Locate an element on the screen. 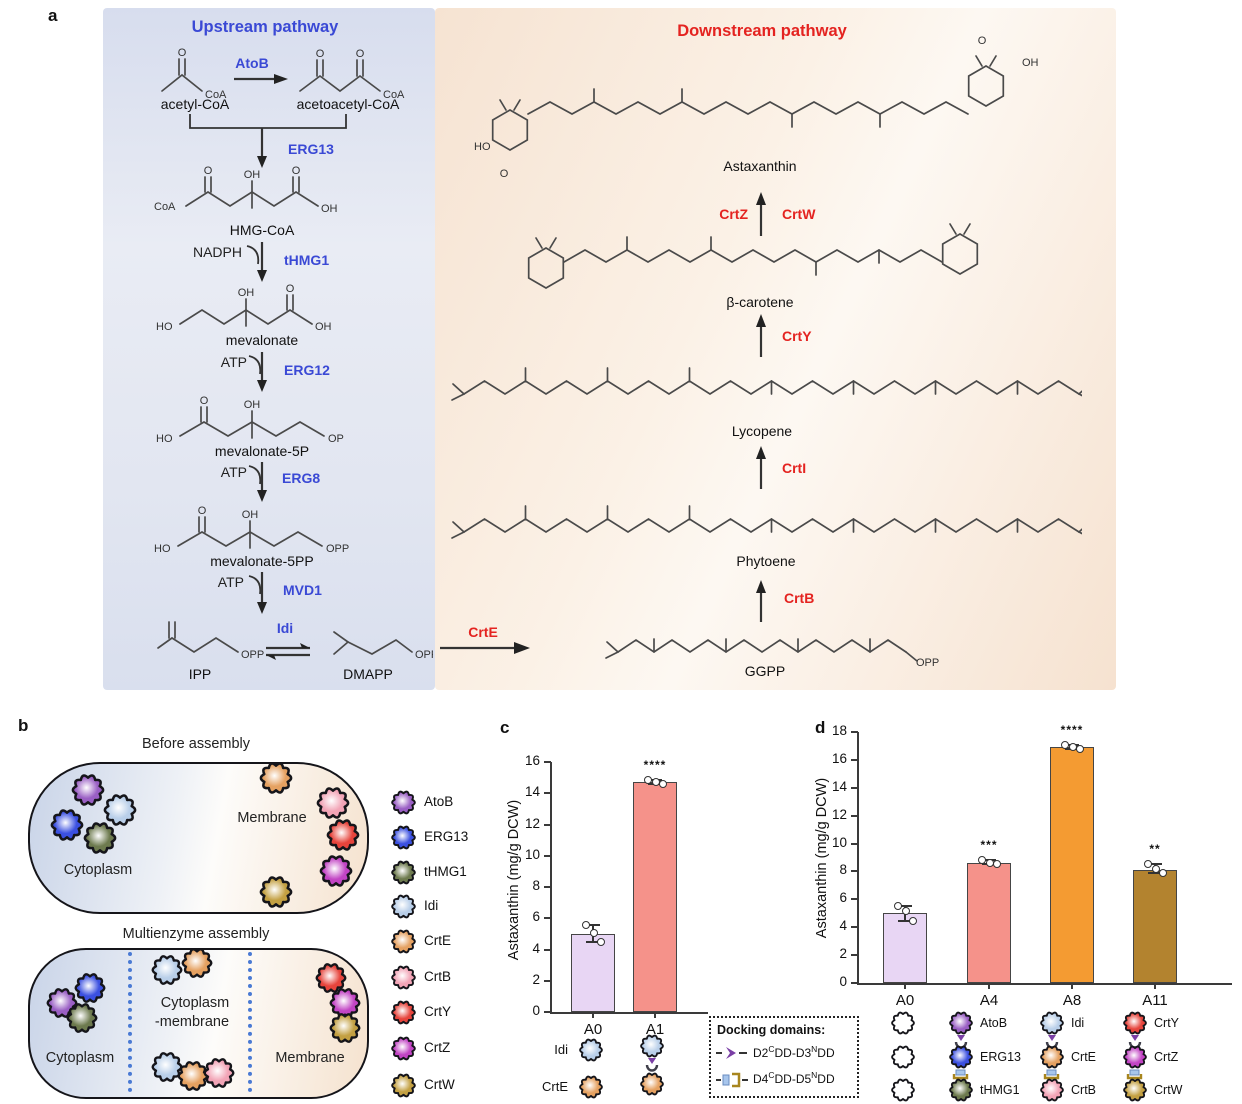 This screenshot has width=1242, height=1104. y-tick-label: 8 is located at coordinates (536, 885).